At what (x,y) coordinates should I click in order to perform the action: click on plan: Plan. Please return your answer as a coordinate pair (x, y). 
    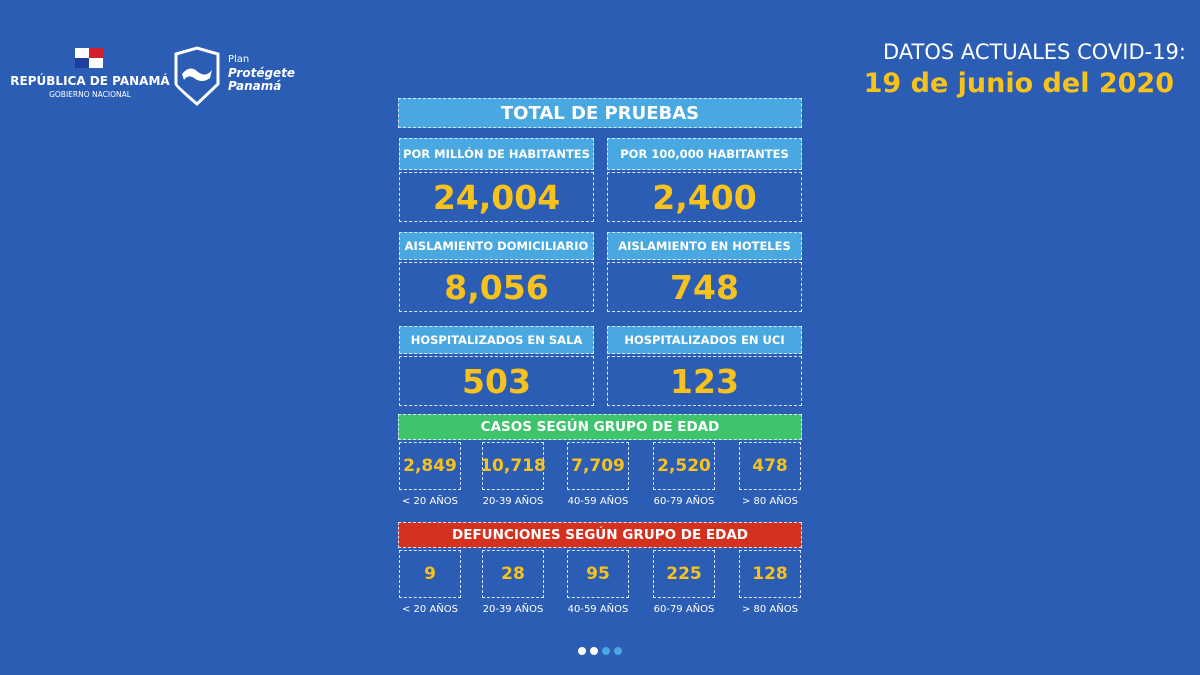
    Looking at the image, I should click on (239, 59).